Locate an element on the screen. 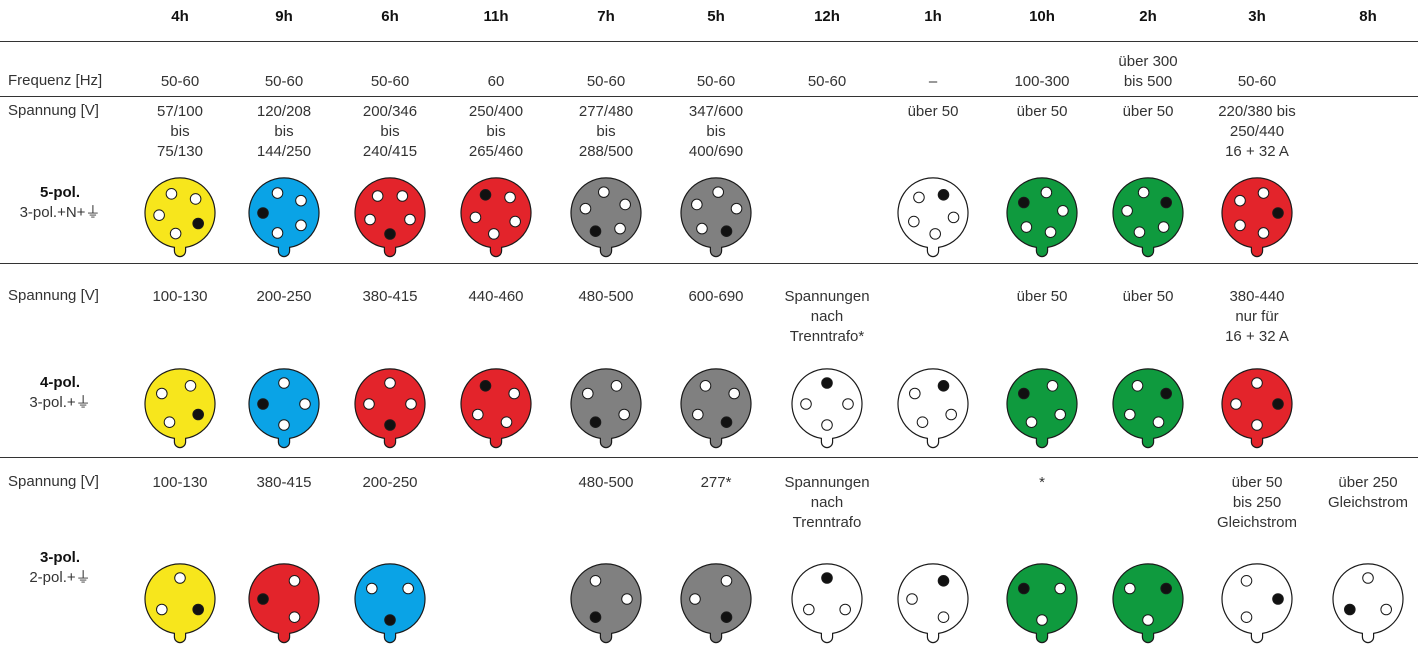  frequency-value: 100-300 is located at coordinates (1042, 81).